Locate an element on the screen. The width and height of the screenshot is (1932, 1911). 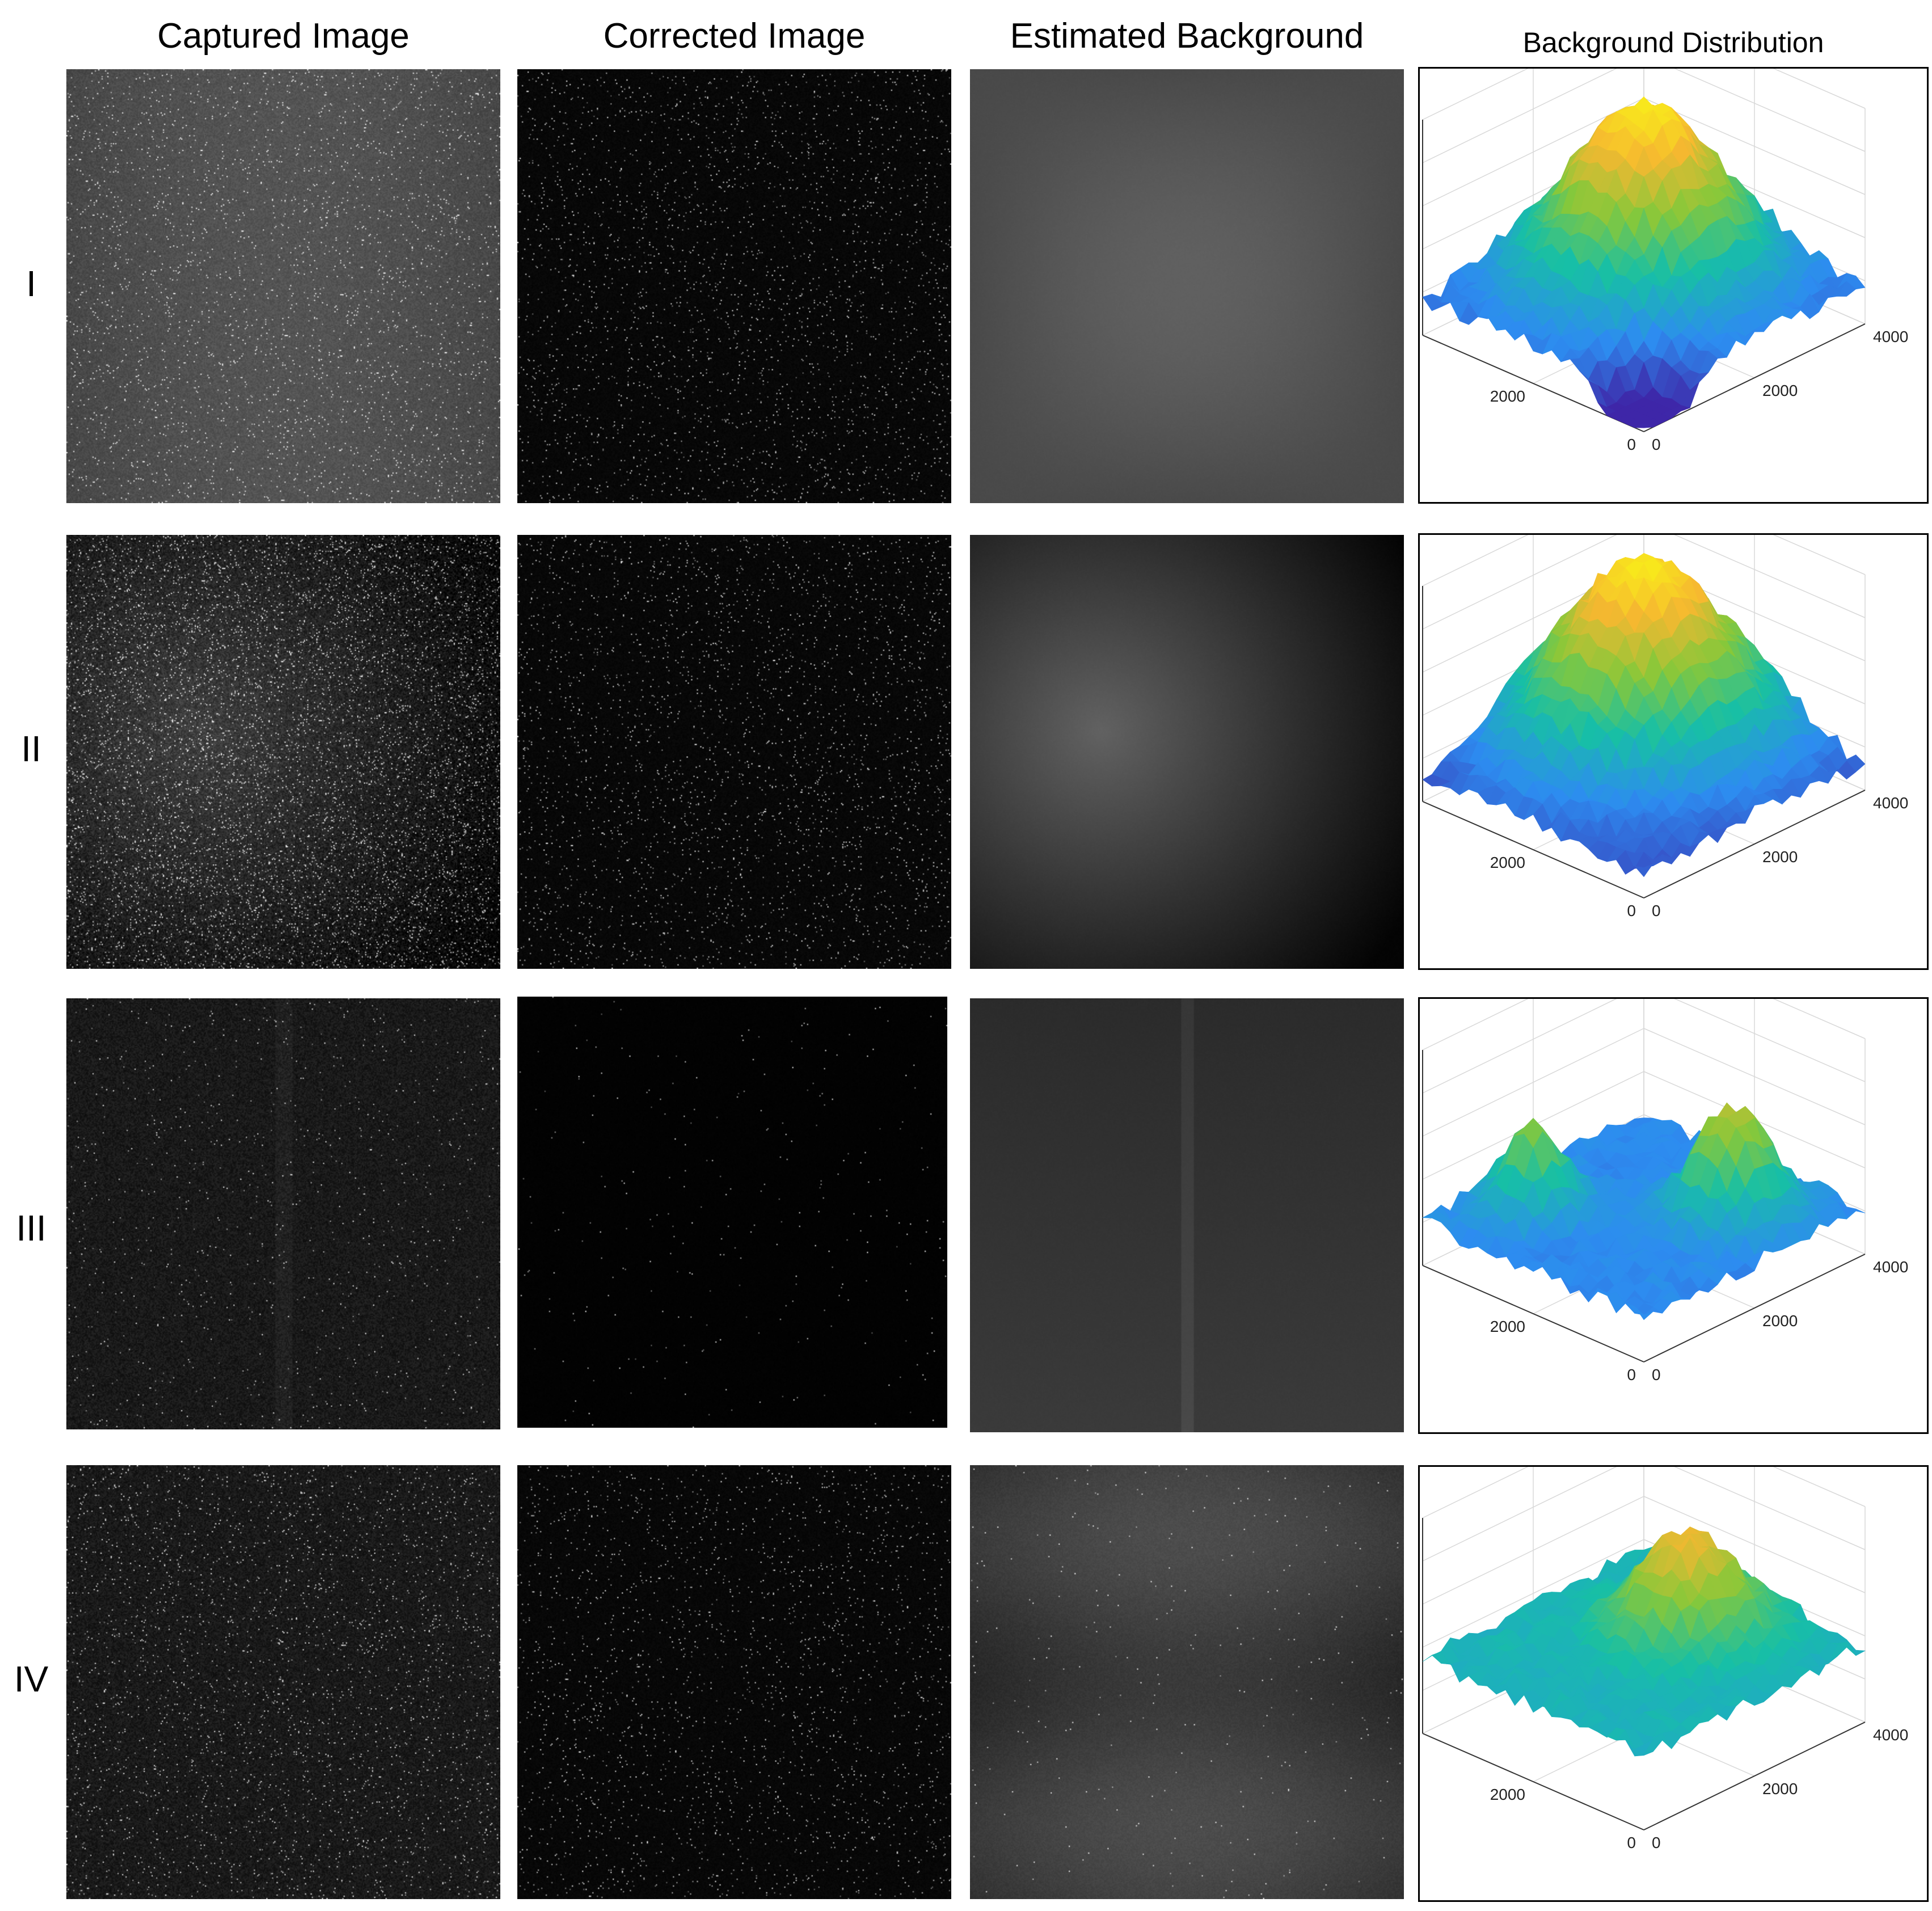
background-distribution-plot-row-2: 00.20.40.60.81020004000020004000 is located at coordinates (1674, 751).